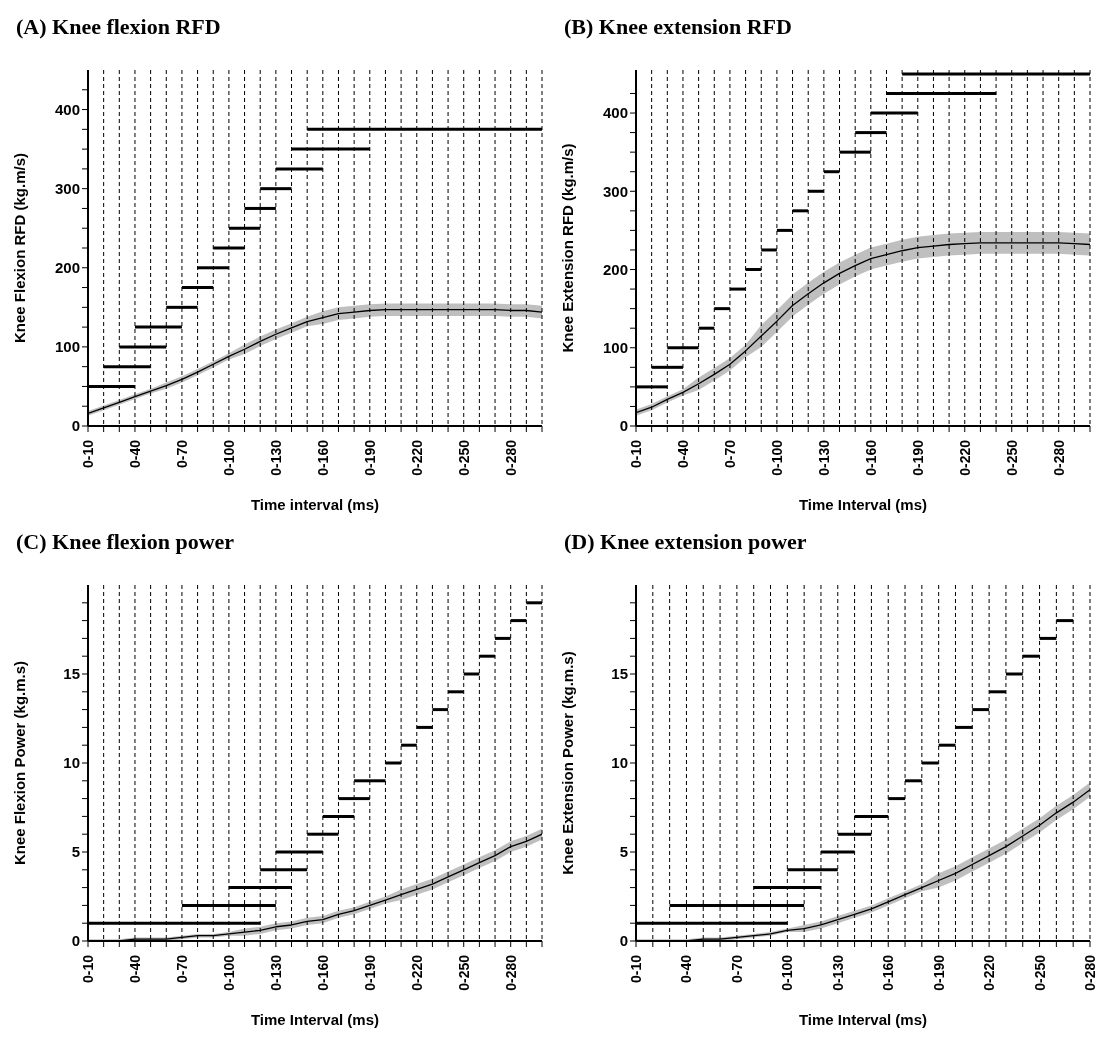 Image resolution: width=1112 pixels, height=1050 pixels. I want to click on chart-title: (B) Knee extension RFD, so click(678, 27).